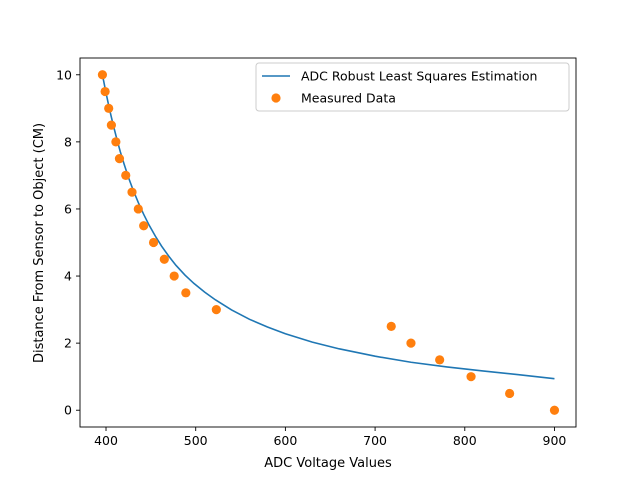 The image size is (640, 480). Describe the element at coordinates (465, 440) in the screenshot. I see `x-tick-label: 800` at that location.